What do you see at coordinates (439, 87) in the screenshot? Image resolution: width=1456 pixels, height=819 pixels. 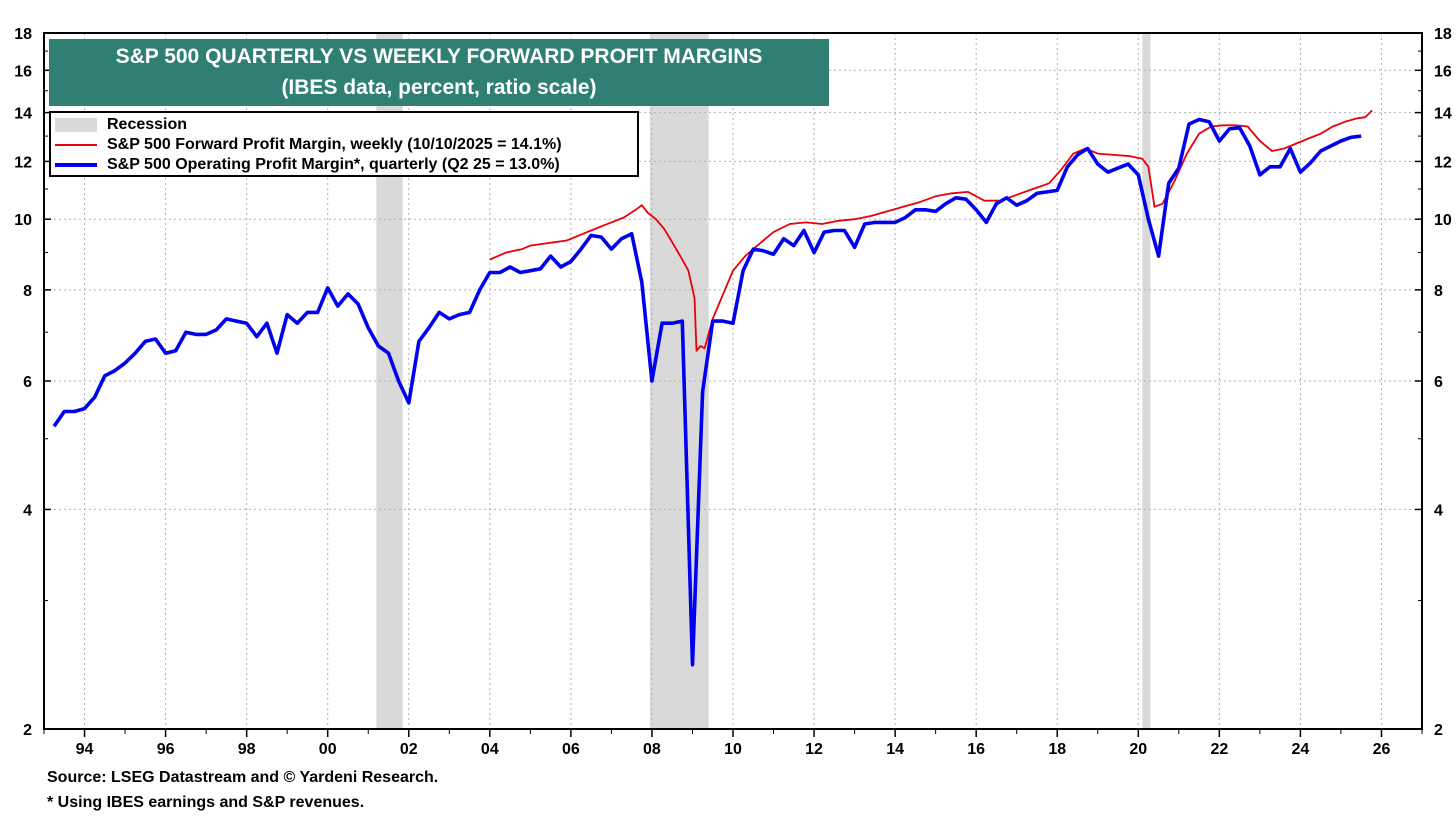 I see `chart-subtitle: (IBES data, percent, ratio scale)` at bounding box center [439, 87].